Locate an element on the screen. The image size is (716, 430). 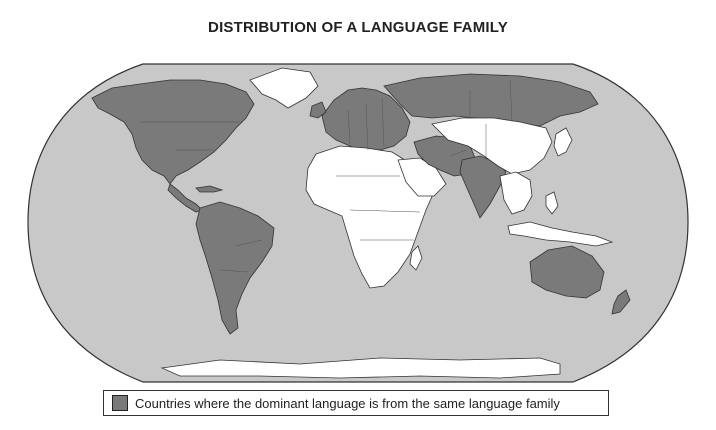
legend-swatch is located at coordinates (120, 403).